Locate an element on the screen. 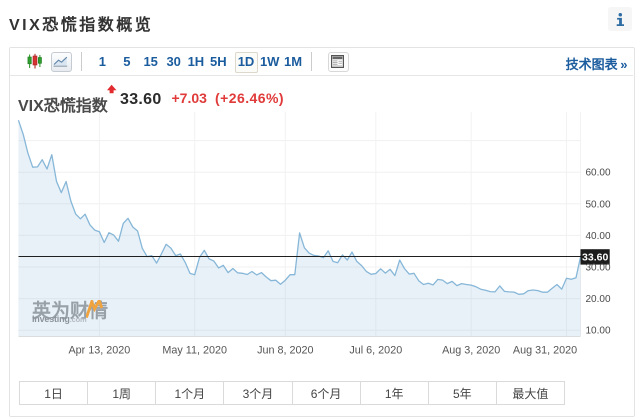 Image resolution: width=640 pixels, height=420 pixels. svg-text: 50.00 is located at coordinates (598, 204).